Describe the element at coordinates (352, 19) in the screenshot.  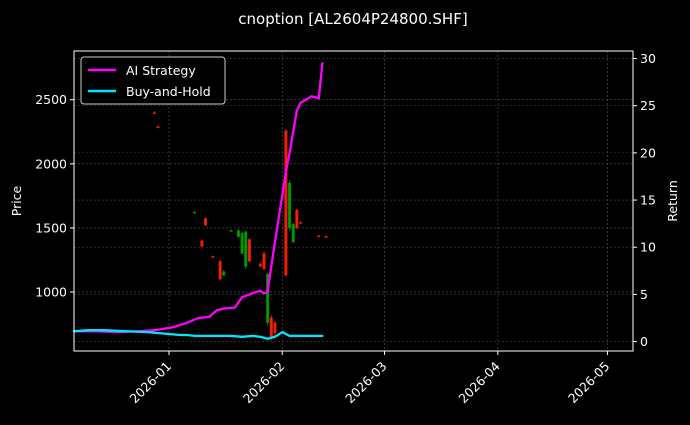
I see `chart-title: cnoption [AL2604P24800.SHF]` at that location.